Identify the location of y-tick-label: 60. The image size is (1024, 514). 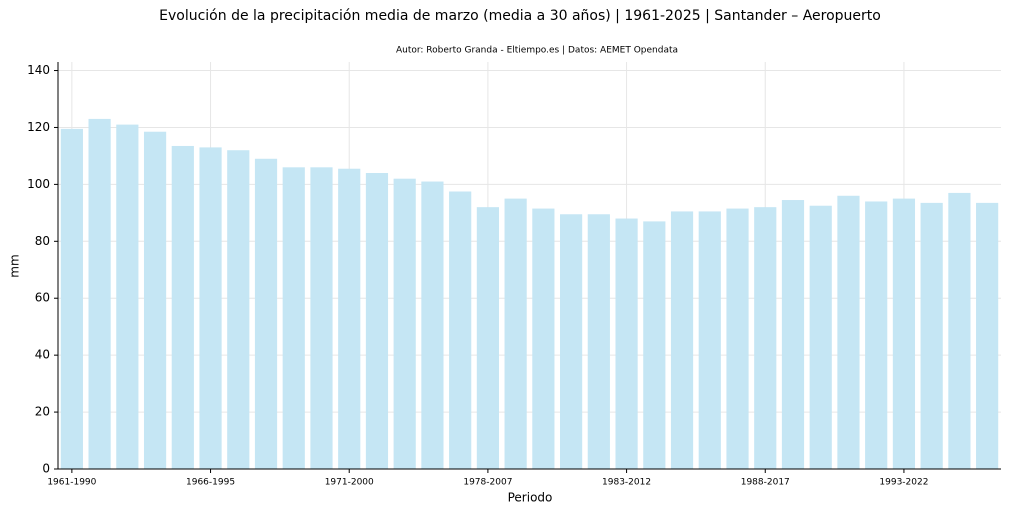
(42, 298).